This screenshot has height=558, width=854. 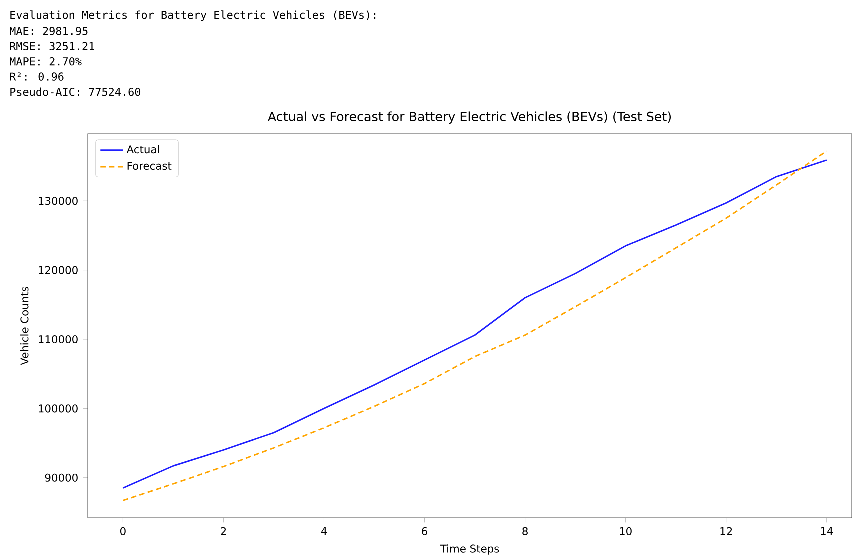 I want to click on x-tick-label: 2, so click(x=223, y=531).